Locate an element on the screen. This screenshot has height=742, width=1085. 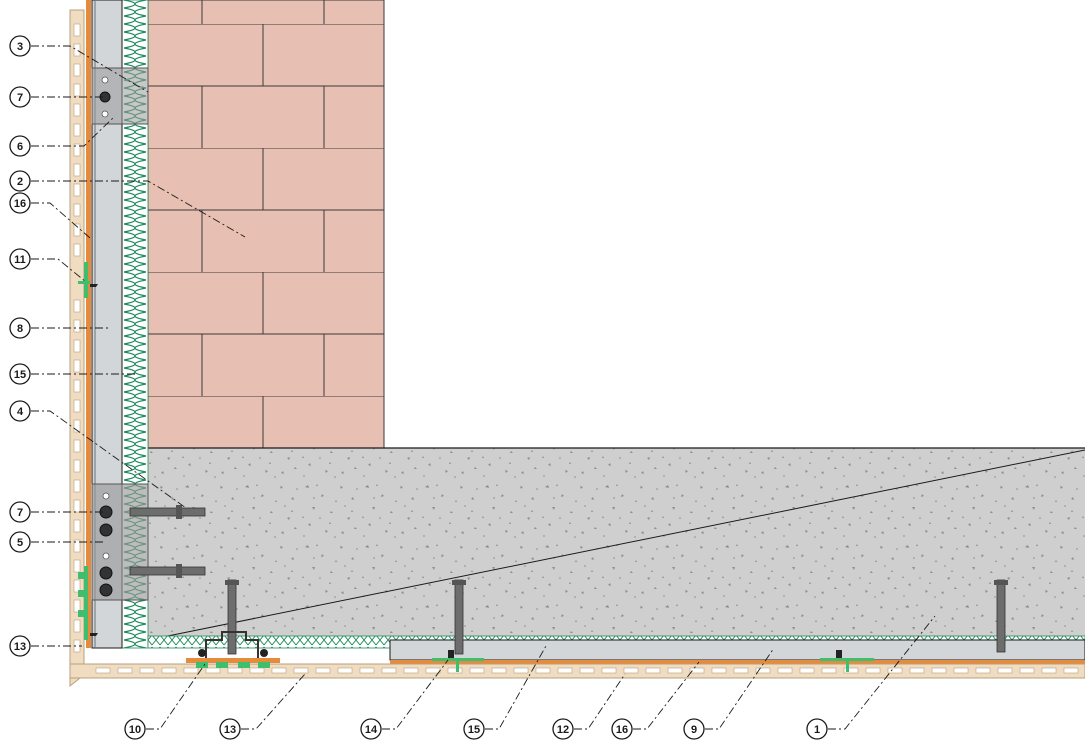
cladding-horizontal is located at coordinates (577, 671).